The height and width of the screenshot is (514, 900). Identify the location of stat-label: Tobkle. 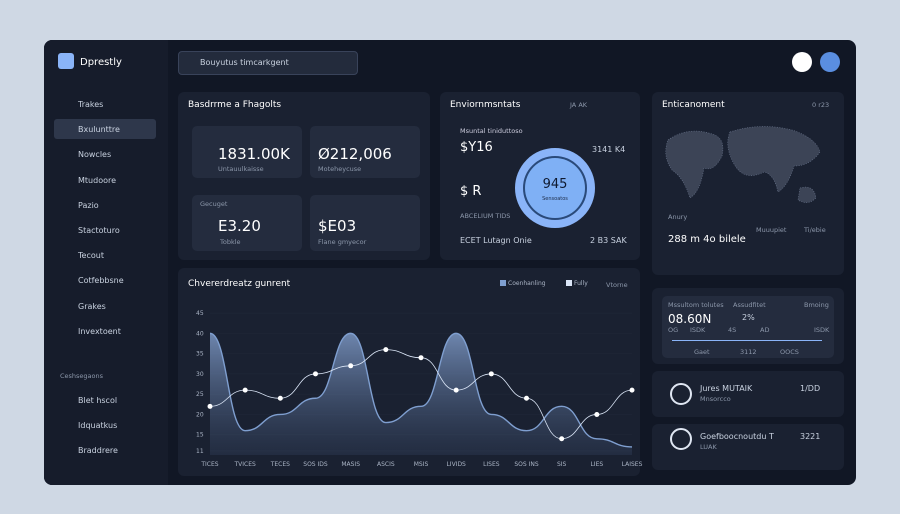
(230, 242).